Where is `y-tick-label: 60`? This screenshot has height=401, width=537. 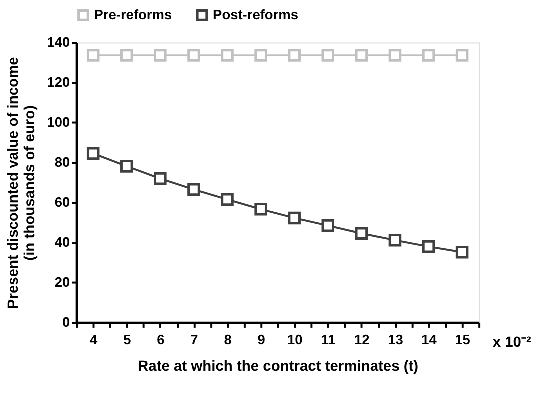 y-tick-label: 60 is located at coordinates (62, 202).